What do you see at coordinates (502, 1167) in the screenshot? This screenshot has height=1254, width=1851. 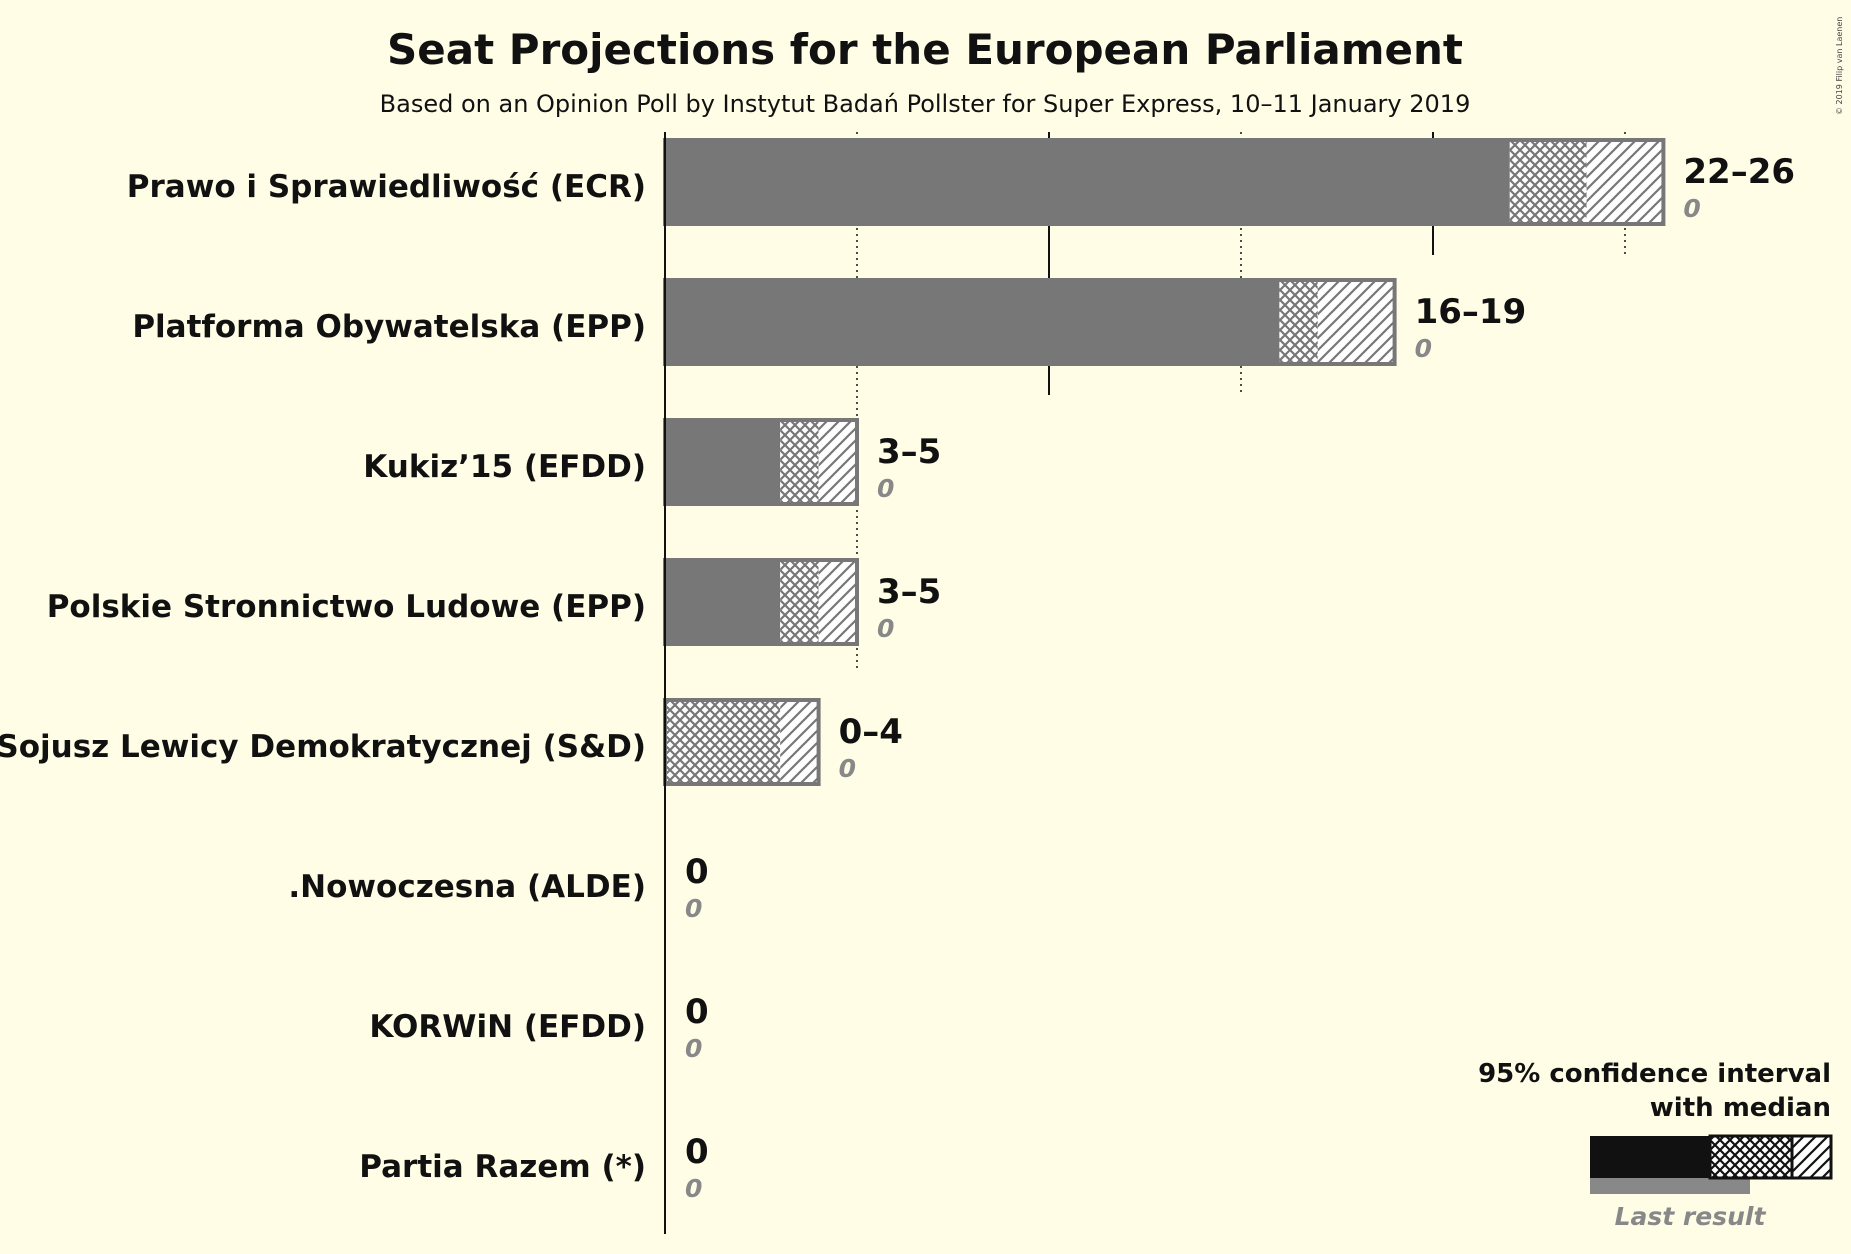 I see `party-label-7: Partia Razem (*)` at bounding box center [502, 1167].